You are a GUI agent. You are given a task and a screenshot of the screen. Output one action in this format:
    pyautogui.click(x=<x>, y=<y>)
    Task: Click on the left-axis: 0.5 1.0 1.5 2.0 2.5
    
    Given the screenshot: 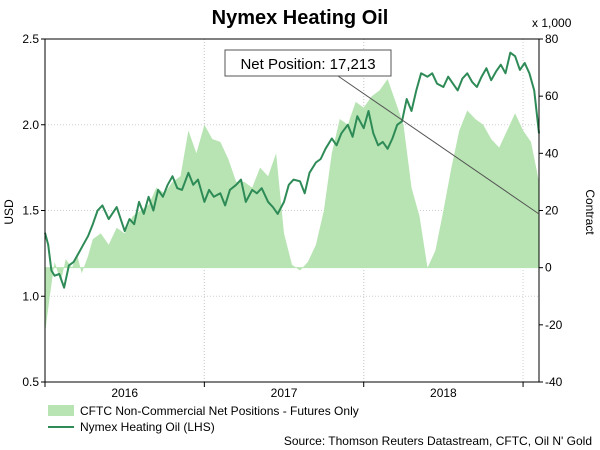 What is the action you would take?
    pyautogui.click(x=33, y=210)
    